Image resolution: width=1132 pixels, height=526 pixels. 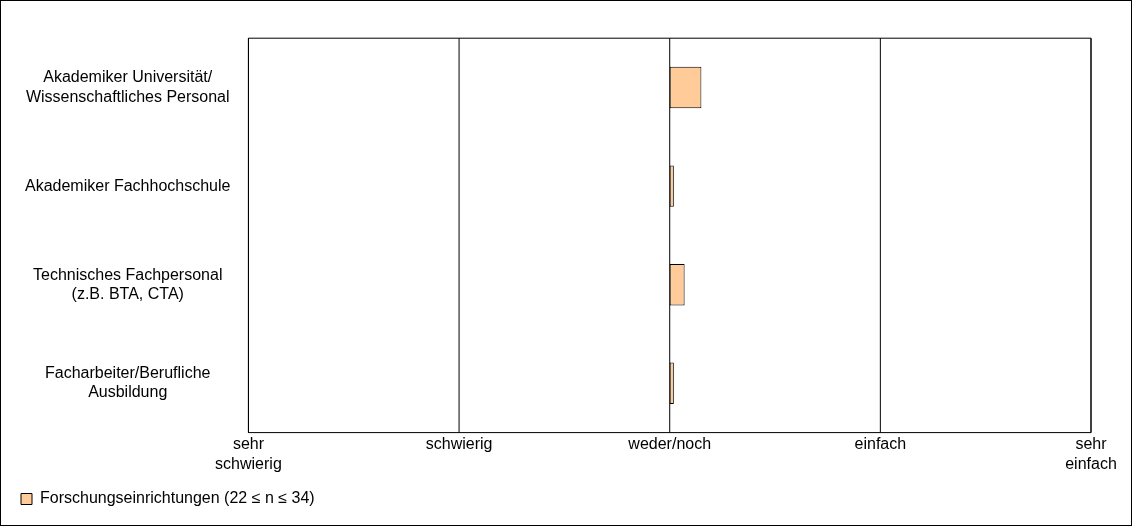 What do you see at coordinates (128, 382) in the screenshot?
I see `y-tick-label: Facharbeiter/Berufliche Ausbildung` at bounding box center [128, 382].